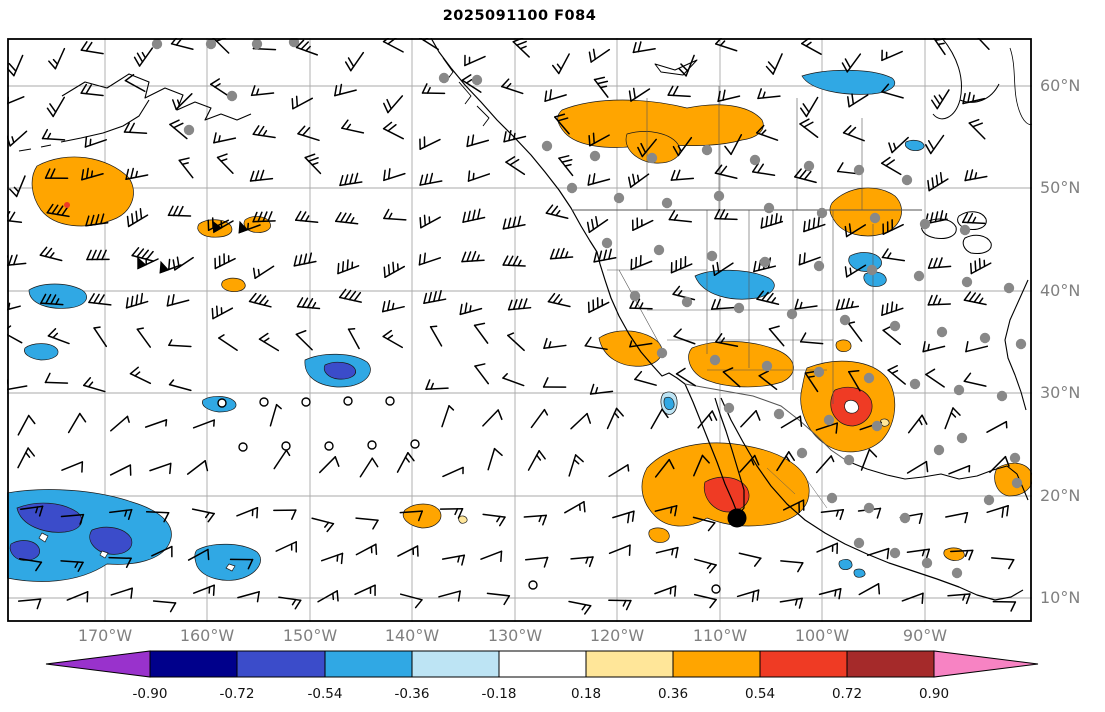 Image resolution: width=1105 pixels, height=712 pixels. I want to click on lat-tick-label: 30°N, so click(1060, 392).